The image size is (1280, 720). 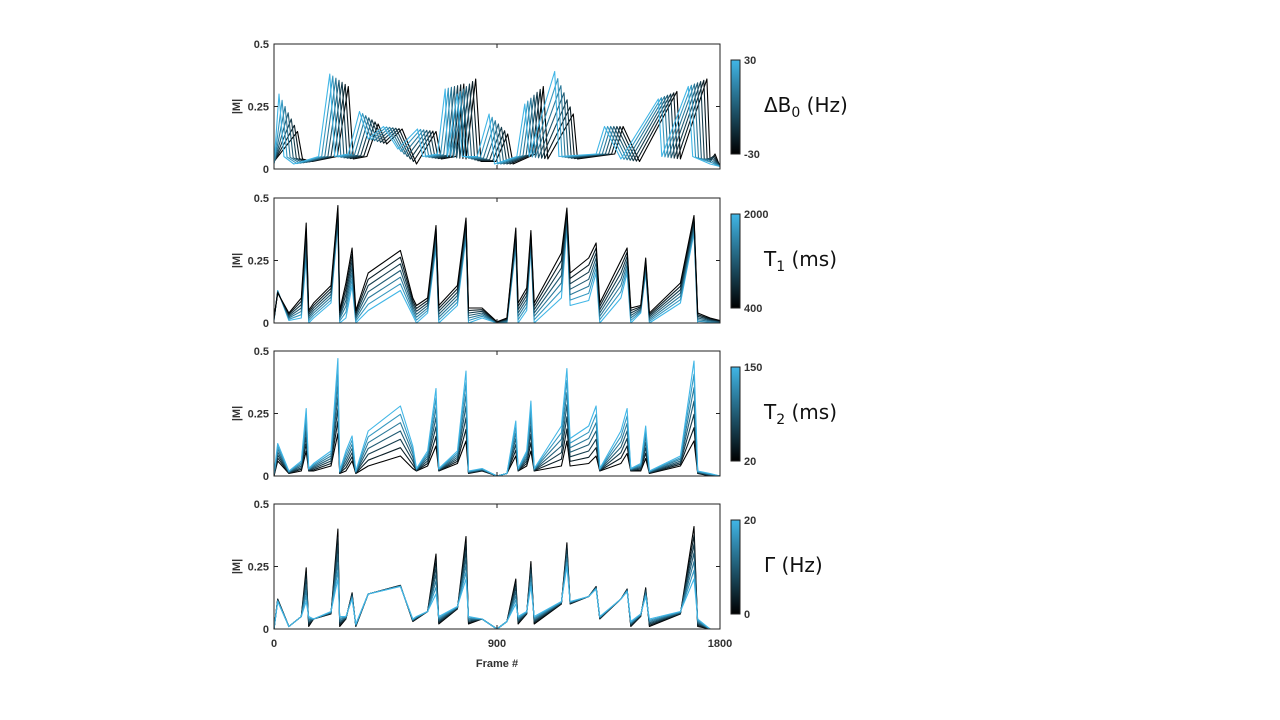 I want to click on colorbar-title-symbol: ΔB, so click(x=778, y=104).